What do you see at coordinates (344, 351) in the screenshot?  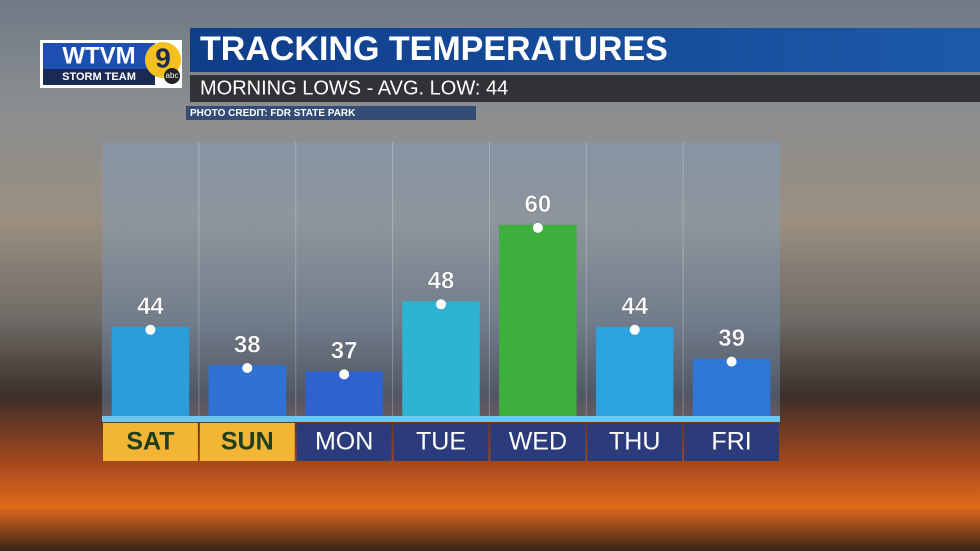 I see `value-label: 37` at bounding box center [344, 351].